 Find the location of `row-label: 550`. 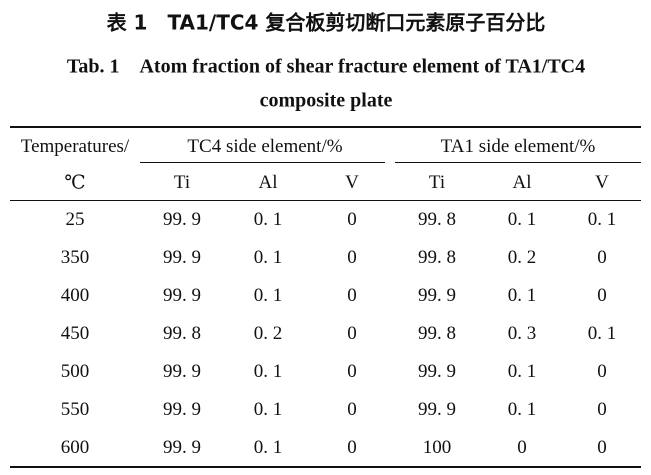

row-label: 550 is located at coordinates (75, 409).